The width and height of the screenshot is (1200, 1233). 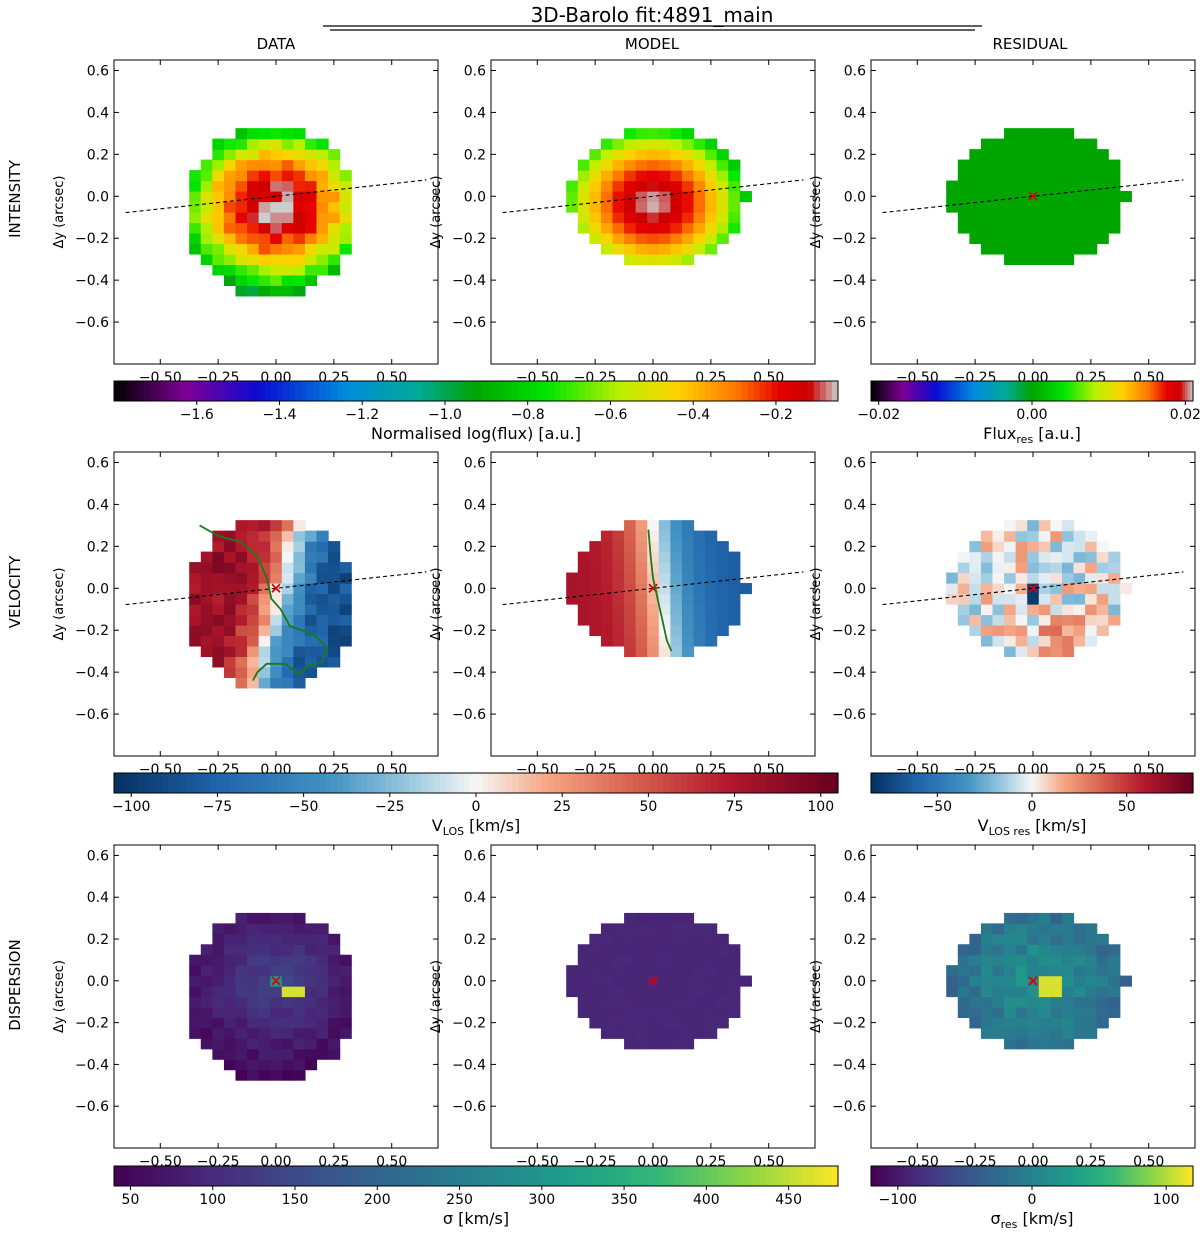 I want to click on y-tick-label: 0.0, so click(x=475, y=589).